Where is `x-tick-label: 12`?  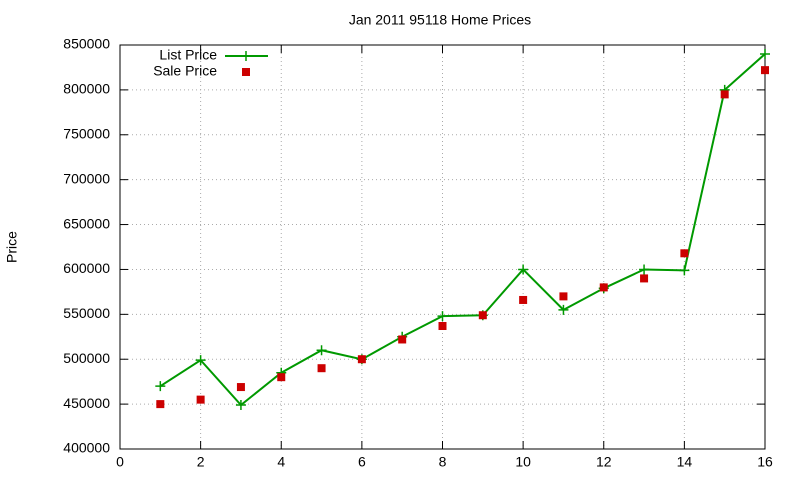
x-tick-label: 12 is located at coordinates (604, 462).